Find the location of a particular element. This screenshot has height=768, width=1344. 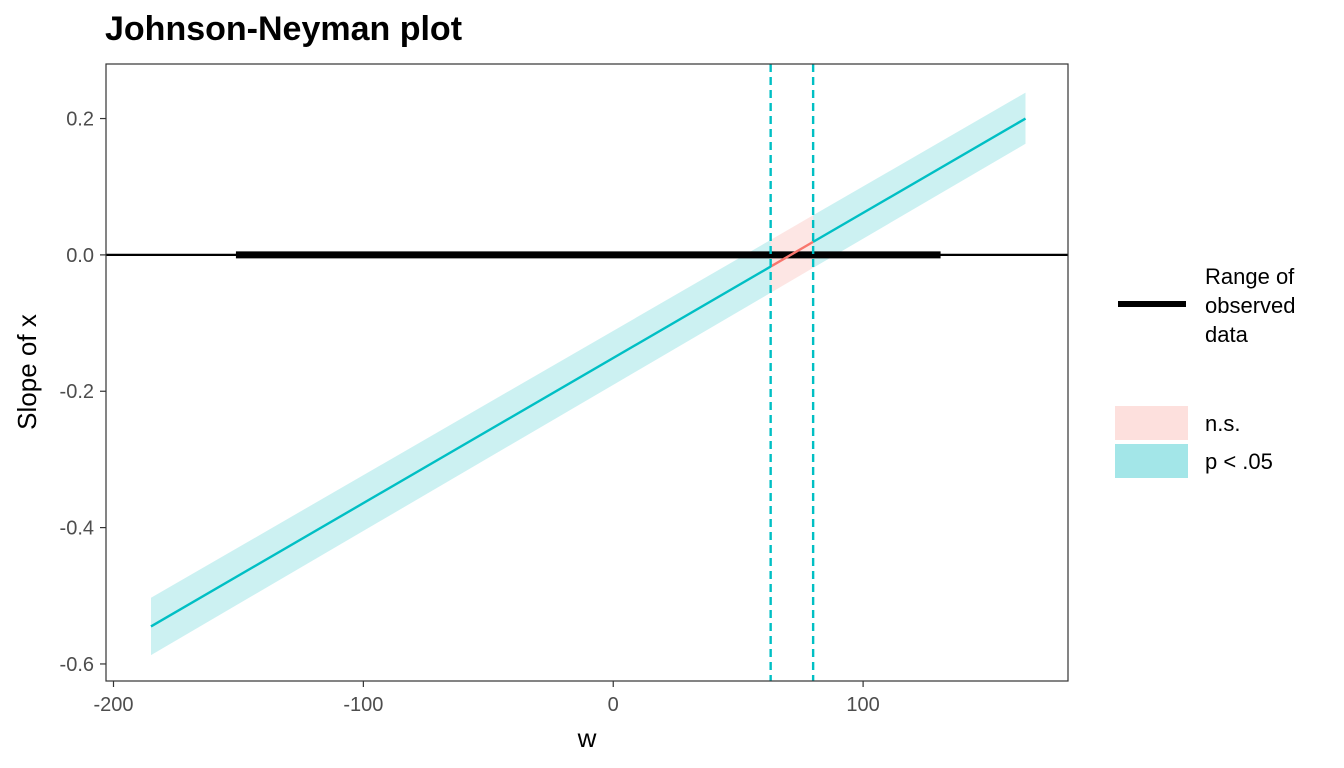

legend: Range of observed data n.s. p < .05 is located at coordinates (1205, 371).